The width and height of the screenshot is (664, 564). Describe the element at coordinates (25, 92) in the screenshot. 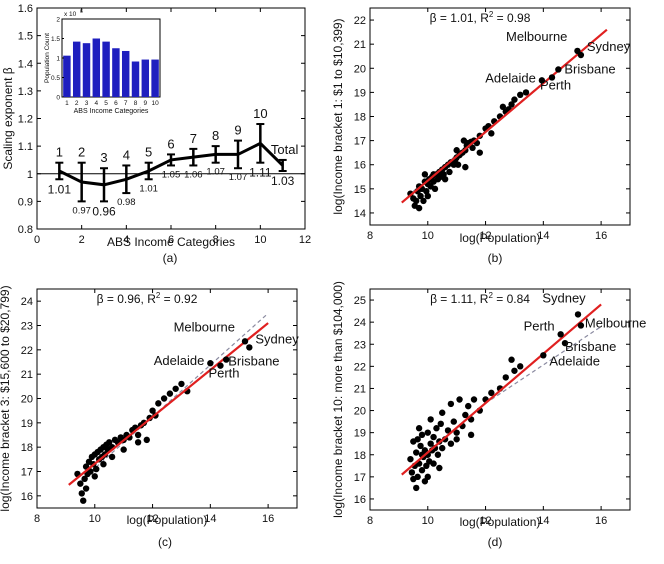

I see `y-tick-label: 1.3` at that location.